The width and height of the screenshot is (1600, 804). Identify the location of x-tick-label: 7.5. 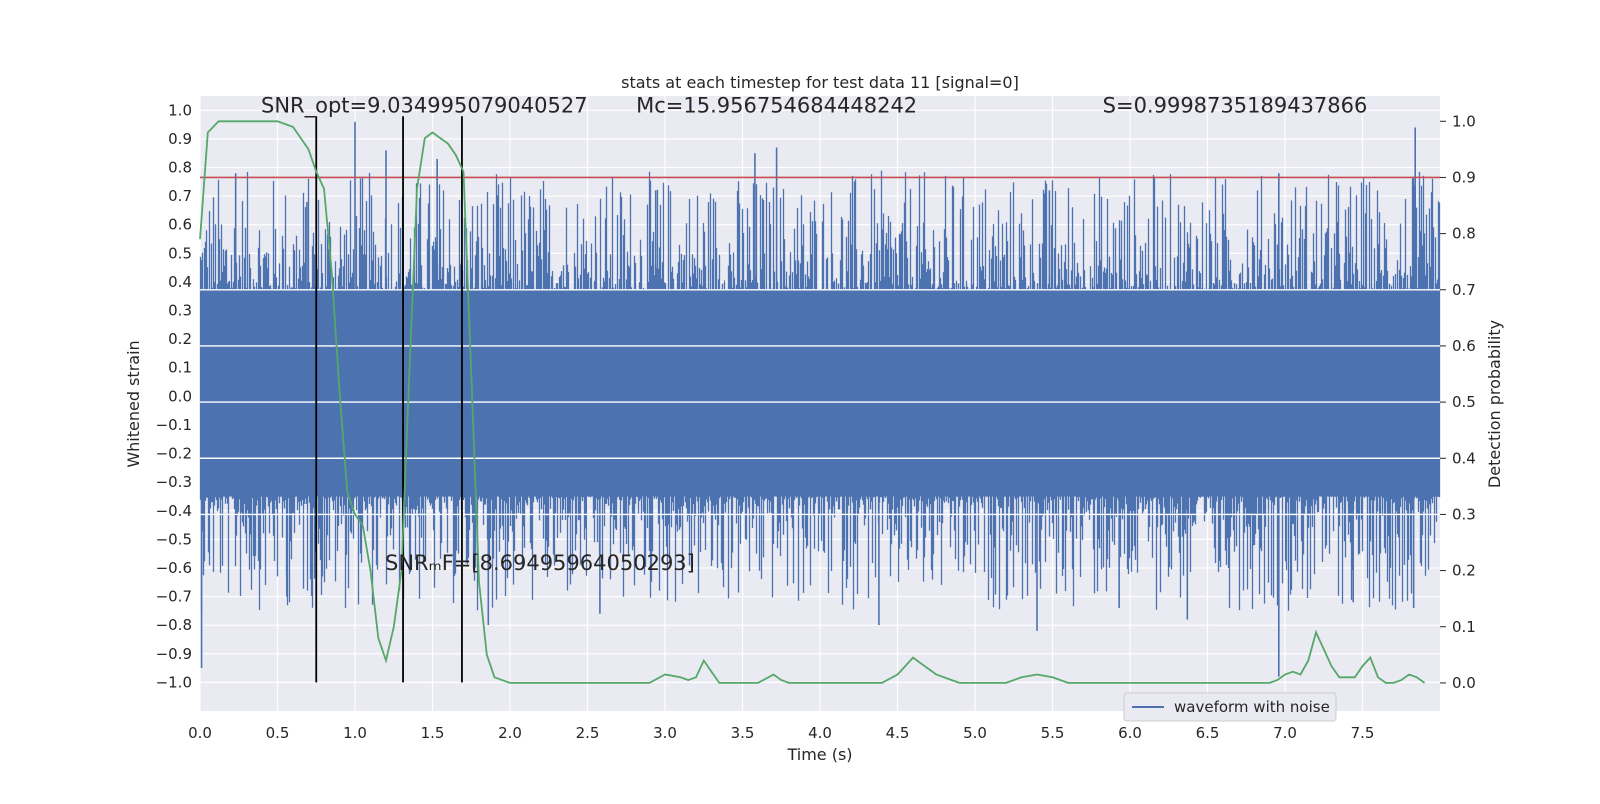
(1363, 733).